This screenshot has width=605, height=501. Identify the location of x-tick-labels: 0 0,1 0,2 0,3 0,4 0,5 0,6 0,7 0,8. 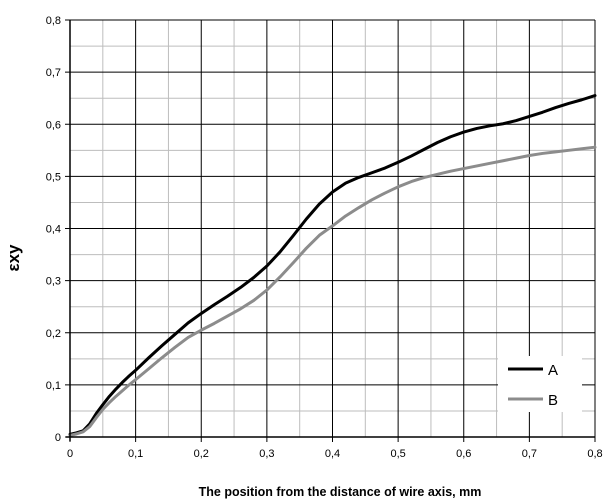
(335, 454).